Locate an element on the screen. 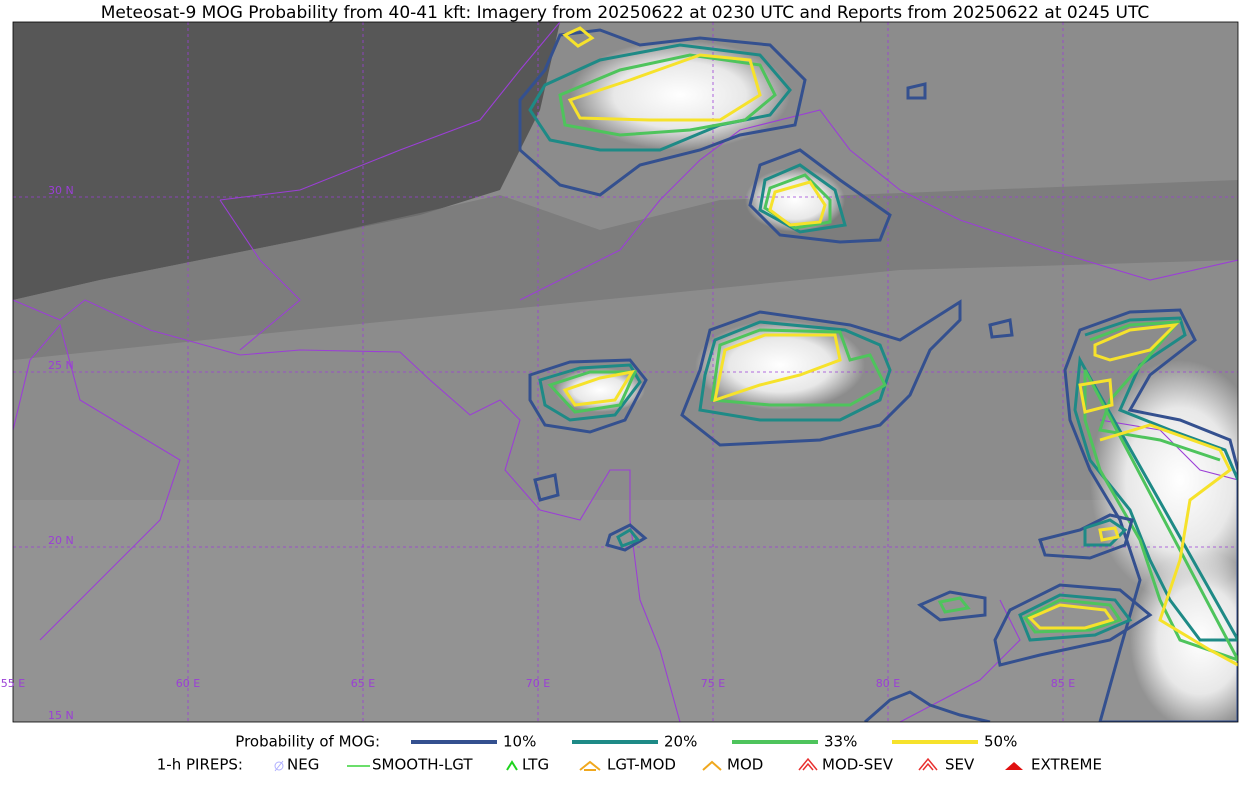  lat-label: 25 N is located at coordinates (61, 365).